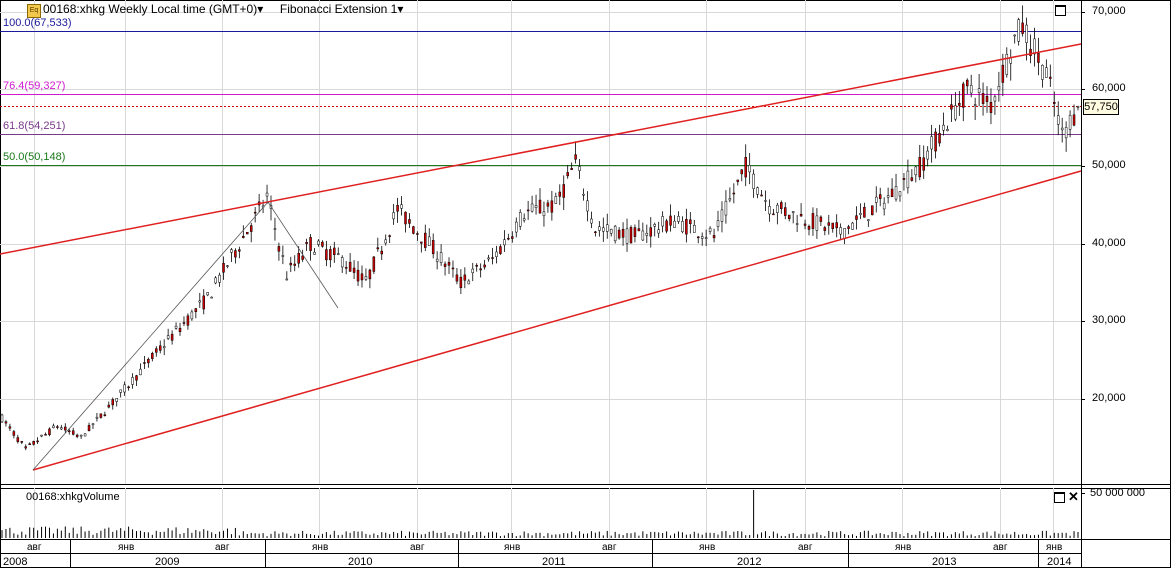 Image resolution: width=1171 pixels, height=568 pixels. I want to click on equity-icon: Eq, so click(34, 11).